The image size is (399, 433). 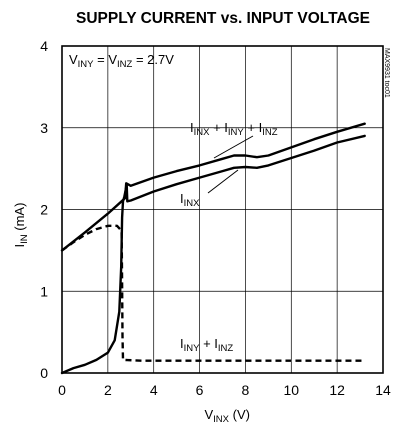 What do you see at coordinates (223, 18) in the screenshot?
I see `chart-title: SUPPLY CURRENT vs. INPUT VOLTAGE` at bounding box center [223, 18].